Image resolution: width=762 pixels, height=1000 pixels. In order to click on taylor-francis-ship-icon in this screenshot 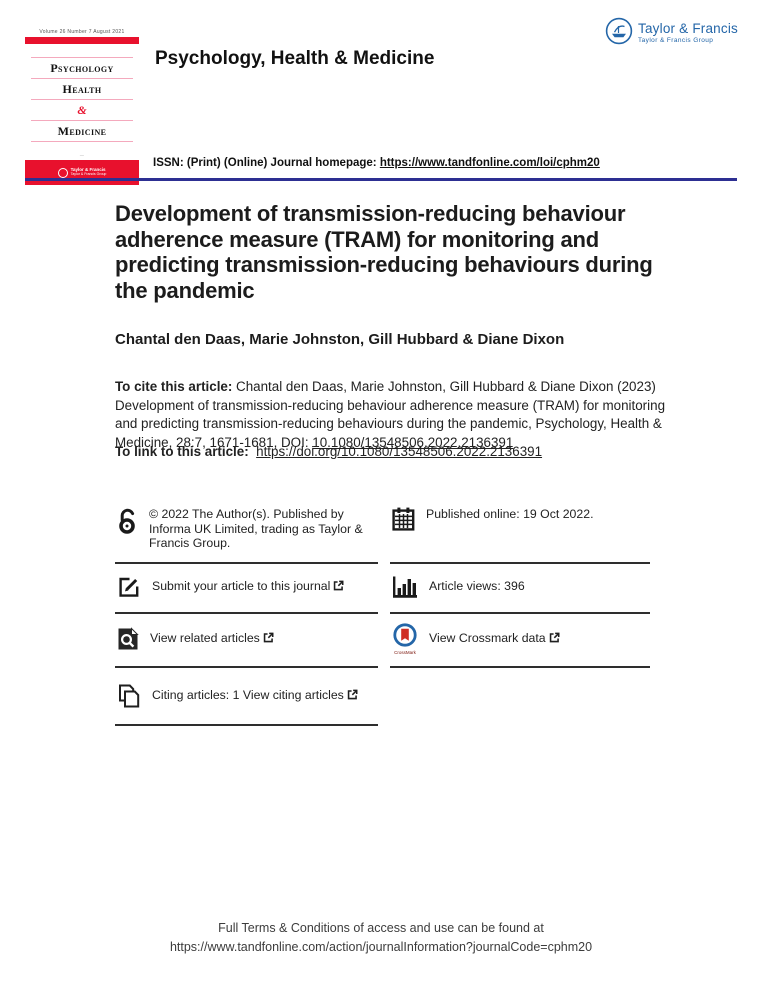, I will do `click(619, 33)`.